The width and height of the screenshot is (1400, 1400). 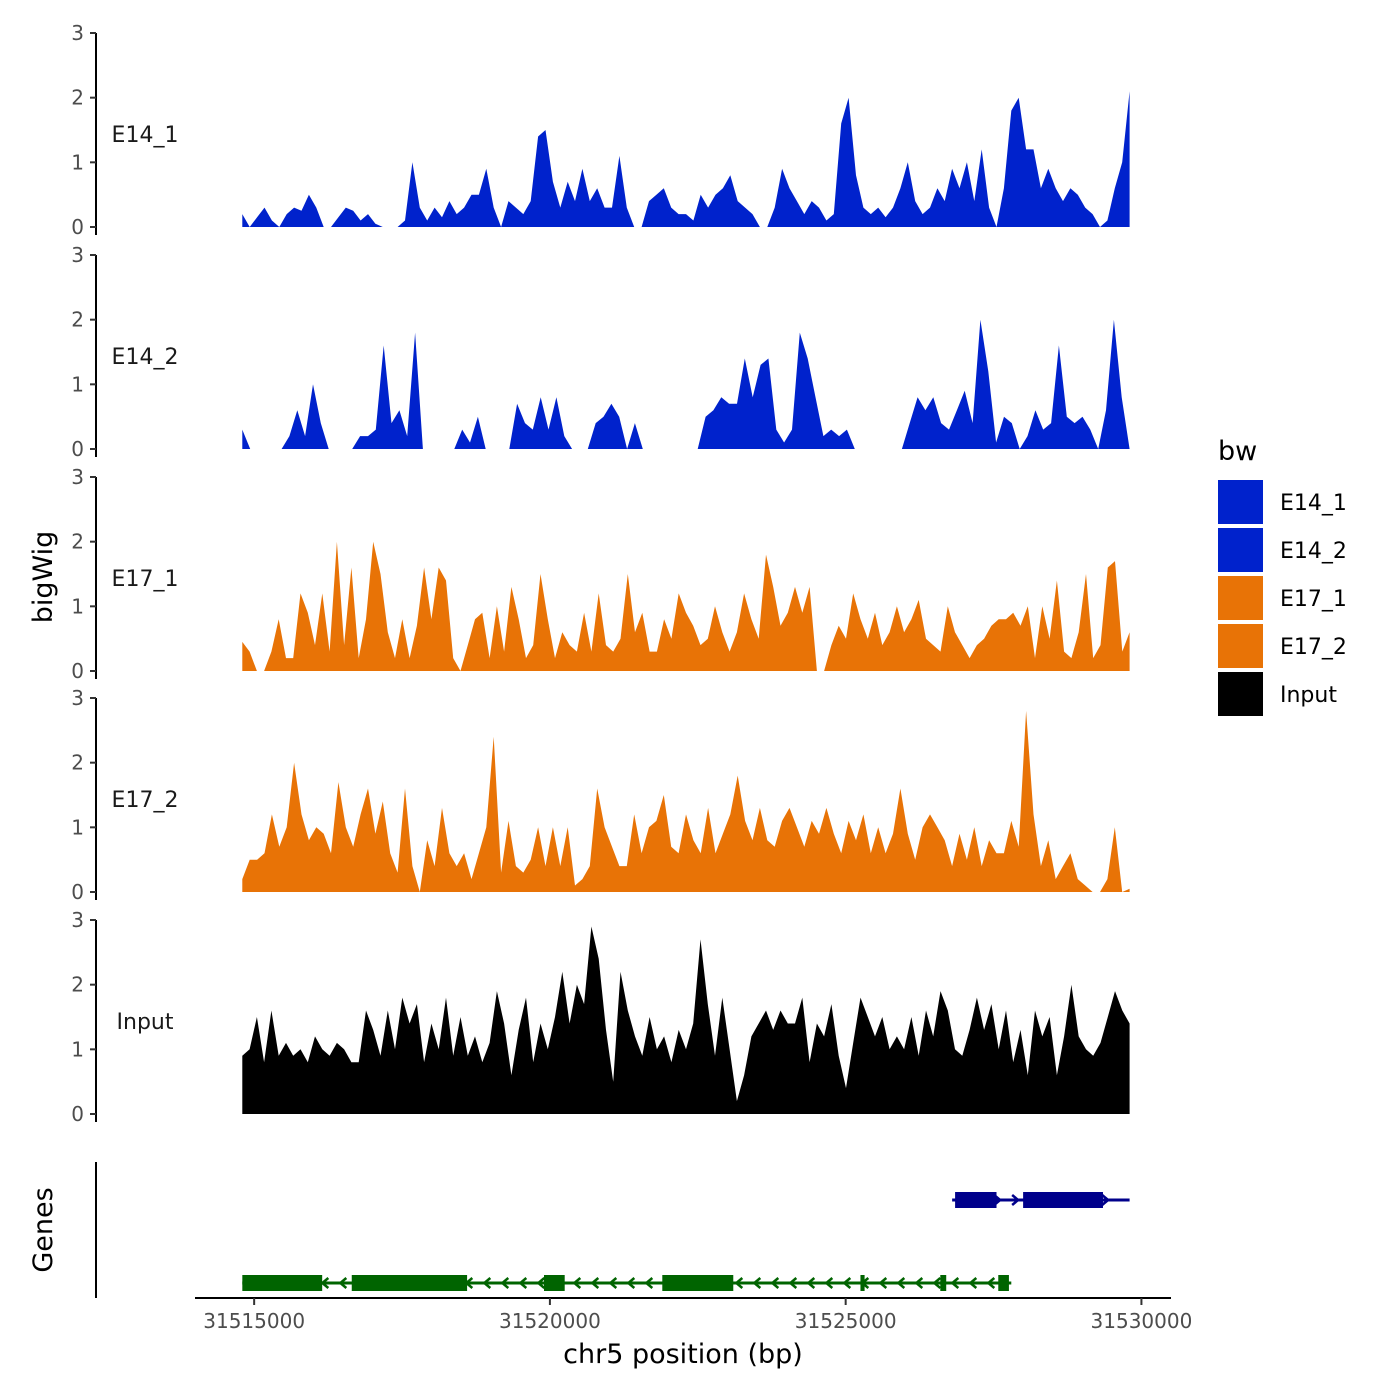 I want to click on legend: bw E14_1 E14_2 E17_1 E17_2 Input, so click(x=1282, y=576).